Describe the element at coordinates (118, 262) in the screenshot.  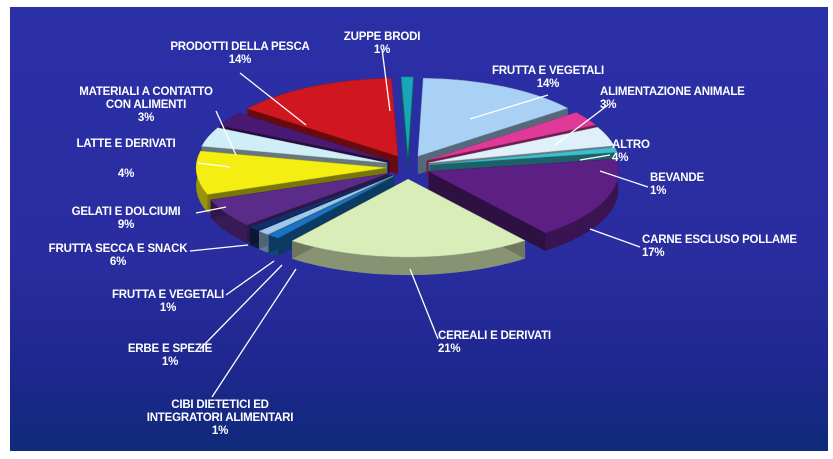
I see `slice-percent: 6%` at that location.